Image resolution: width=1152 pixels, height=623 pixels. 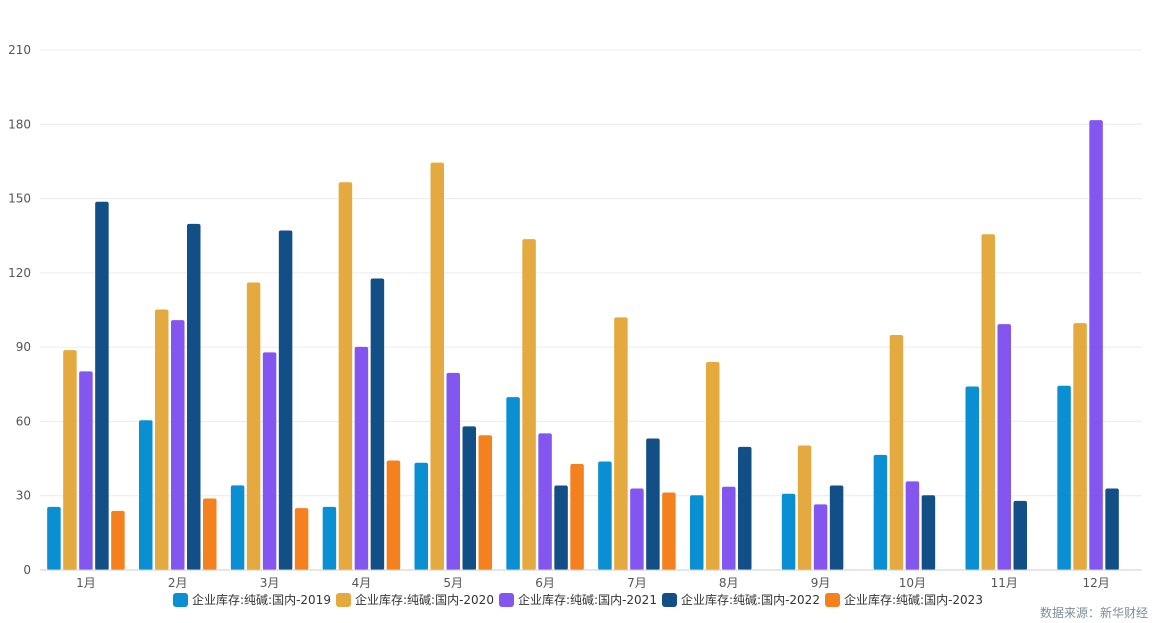 What do you see at coordinates (178, 583) in the screenshot?
I see `x-tick-label: 2月` at bounding box center [178, 583].